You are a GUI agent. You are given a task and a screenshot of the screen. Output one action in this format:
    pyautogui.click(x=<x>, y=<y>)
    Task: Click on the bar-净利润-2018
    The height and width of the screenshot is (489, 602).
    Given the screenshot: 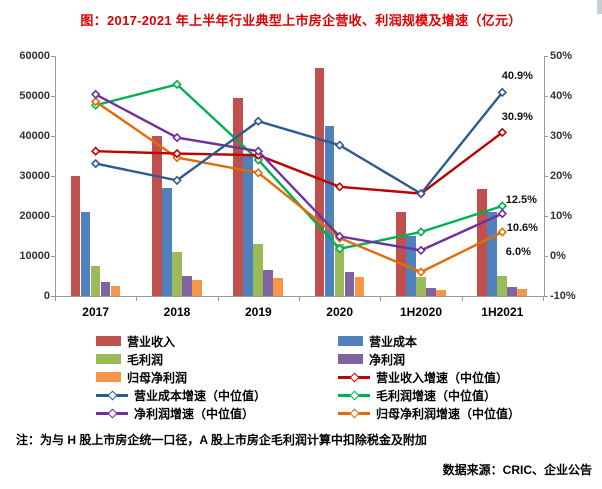 What is the action you would take?
    pyautogui.click(x=187, y=286)
    